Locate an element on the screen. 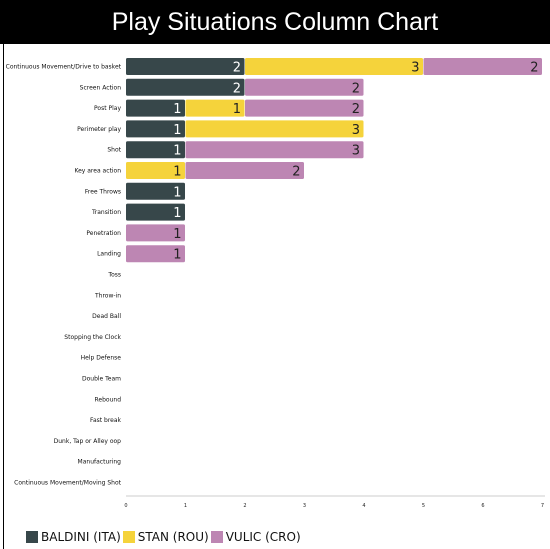 The height and width of the screenshot is (549, 550). legend-item: STAN (ROU) is located at coordinates (165, 537).